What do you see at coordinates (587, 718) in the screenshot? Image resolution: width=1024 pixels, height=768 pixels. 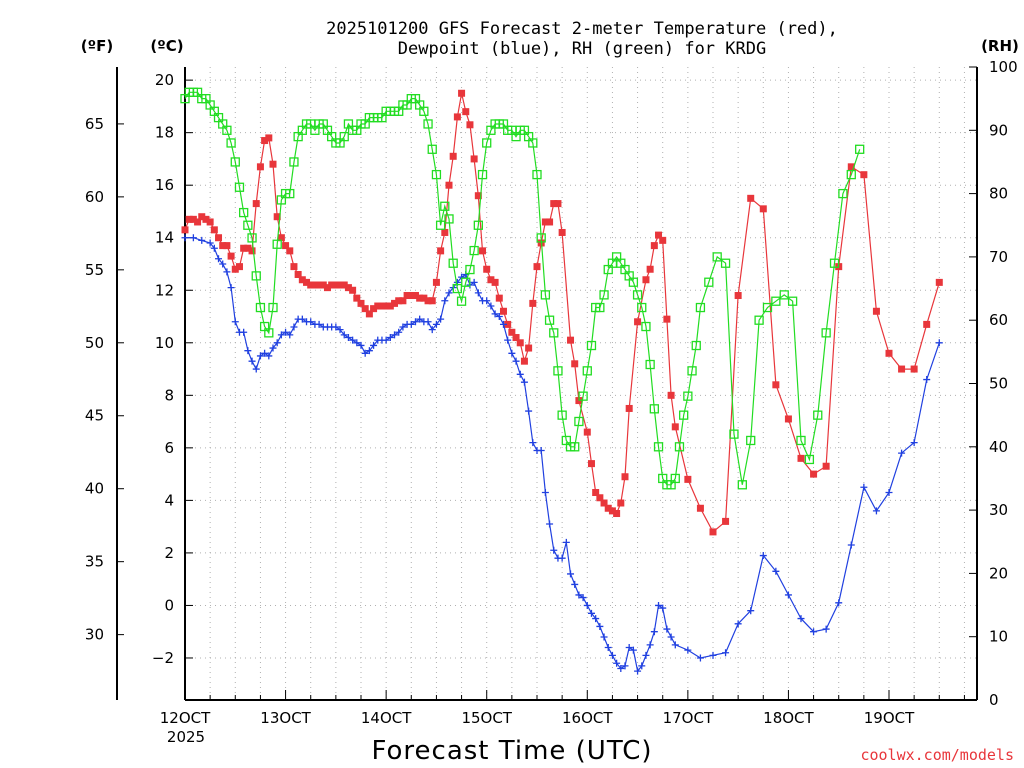 I see `x-tick-label: 16OCT` at bounding box center [587, 718].